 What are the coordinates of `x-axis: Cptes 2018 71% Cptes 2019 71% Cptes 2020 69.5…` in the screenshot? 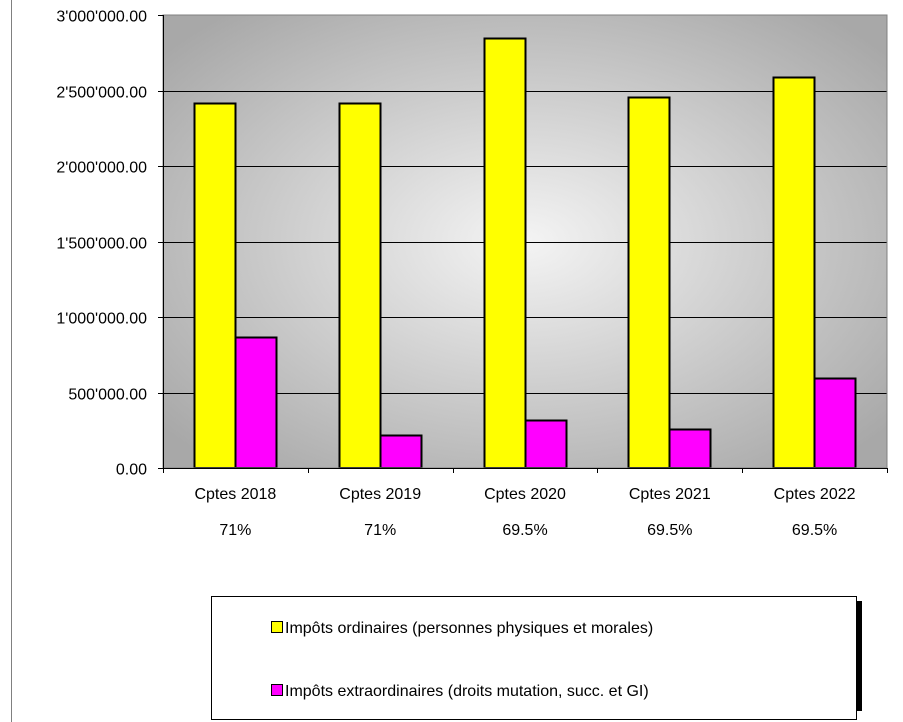 It's located at (525, 503).